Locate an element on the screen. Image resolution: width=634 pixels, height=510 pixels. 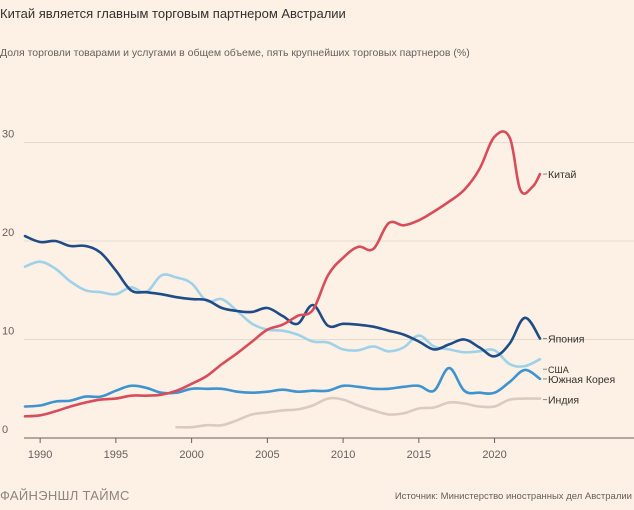
x-tick-label: 2010 is located at coordinates (343, 455).